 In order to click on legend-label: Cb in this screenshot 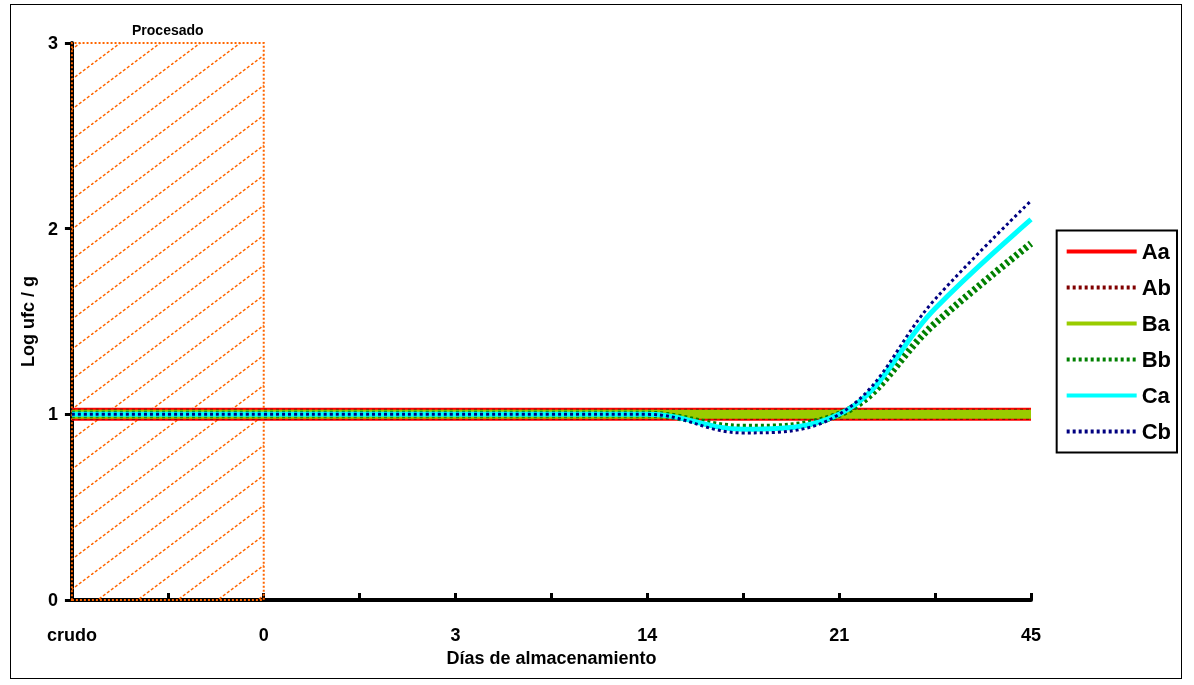, I will do `click(1156, 431)`.